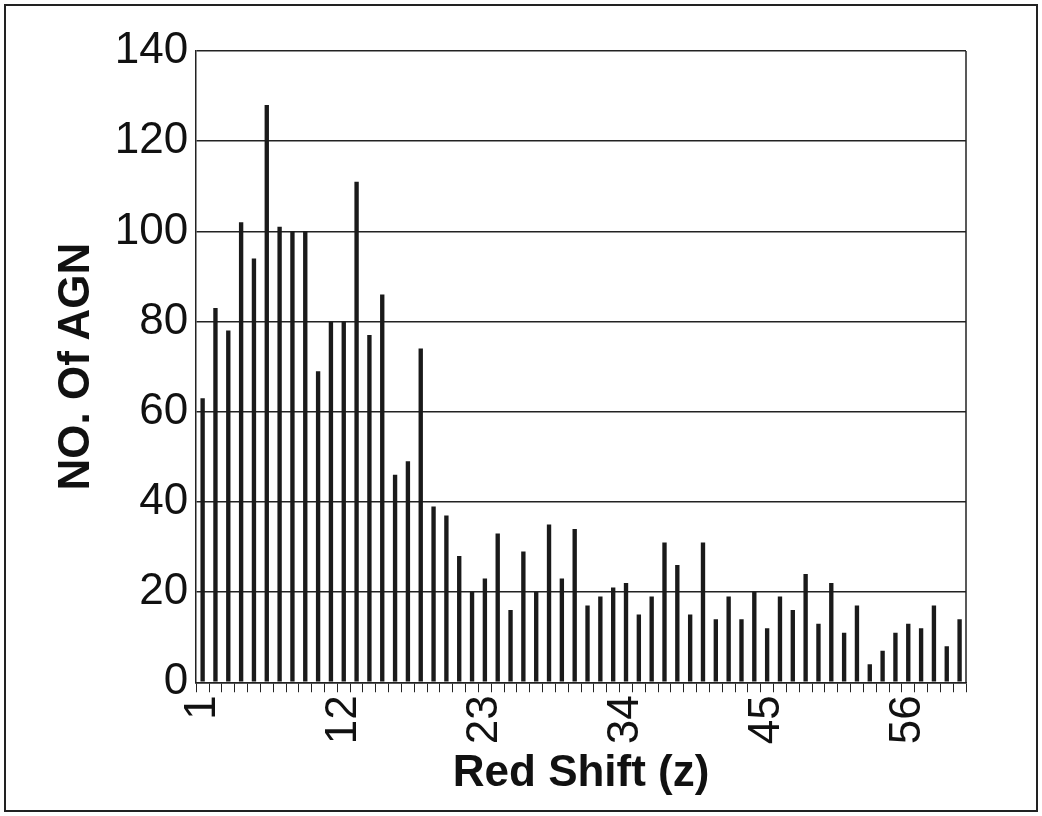  I want to click on y-tick-label: 40, so click(164, 499).